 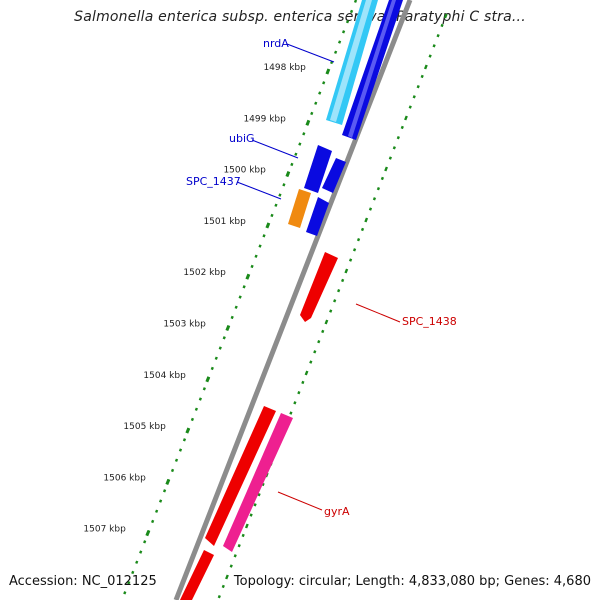 What do you see at coordinates (259, 190) in the screenshot?
I see `spc1437-leader` at bounding box center [259, 190].